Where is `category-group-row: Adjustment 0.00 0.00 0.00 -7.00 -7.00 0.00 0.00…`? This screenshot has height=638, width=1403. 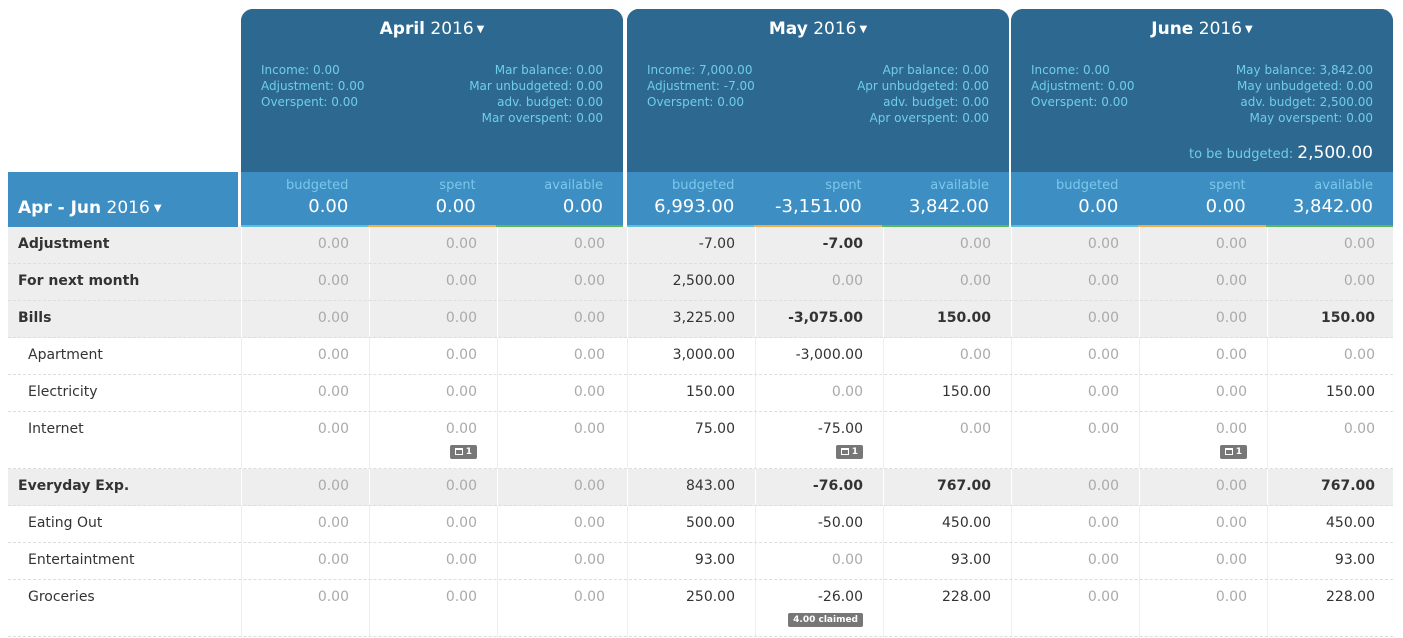 category-group-row: Adjustment 0.00 0.00 0.00 -7.00 -7.00 0.00 0.00… is located at coordinates (700, 245).